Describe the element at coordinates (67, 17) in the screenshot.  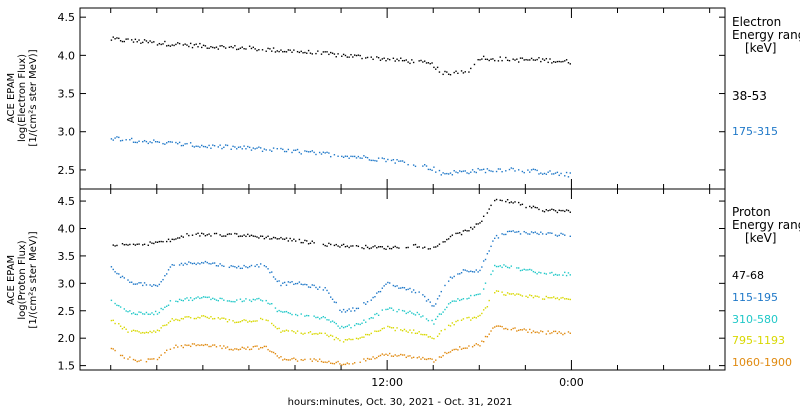
I see `electron-ytick-label-4: 4.5` at that location.